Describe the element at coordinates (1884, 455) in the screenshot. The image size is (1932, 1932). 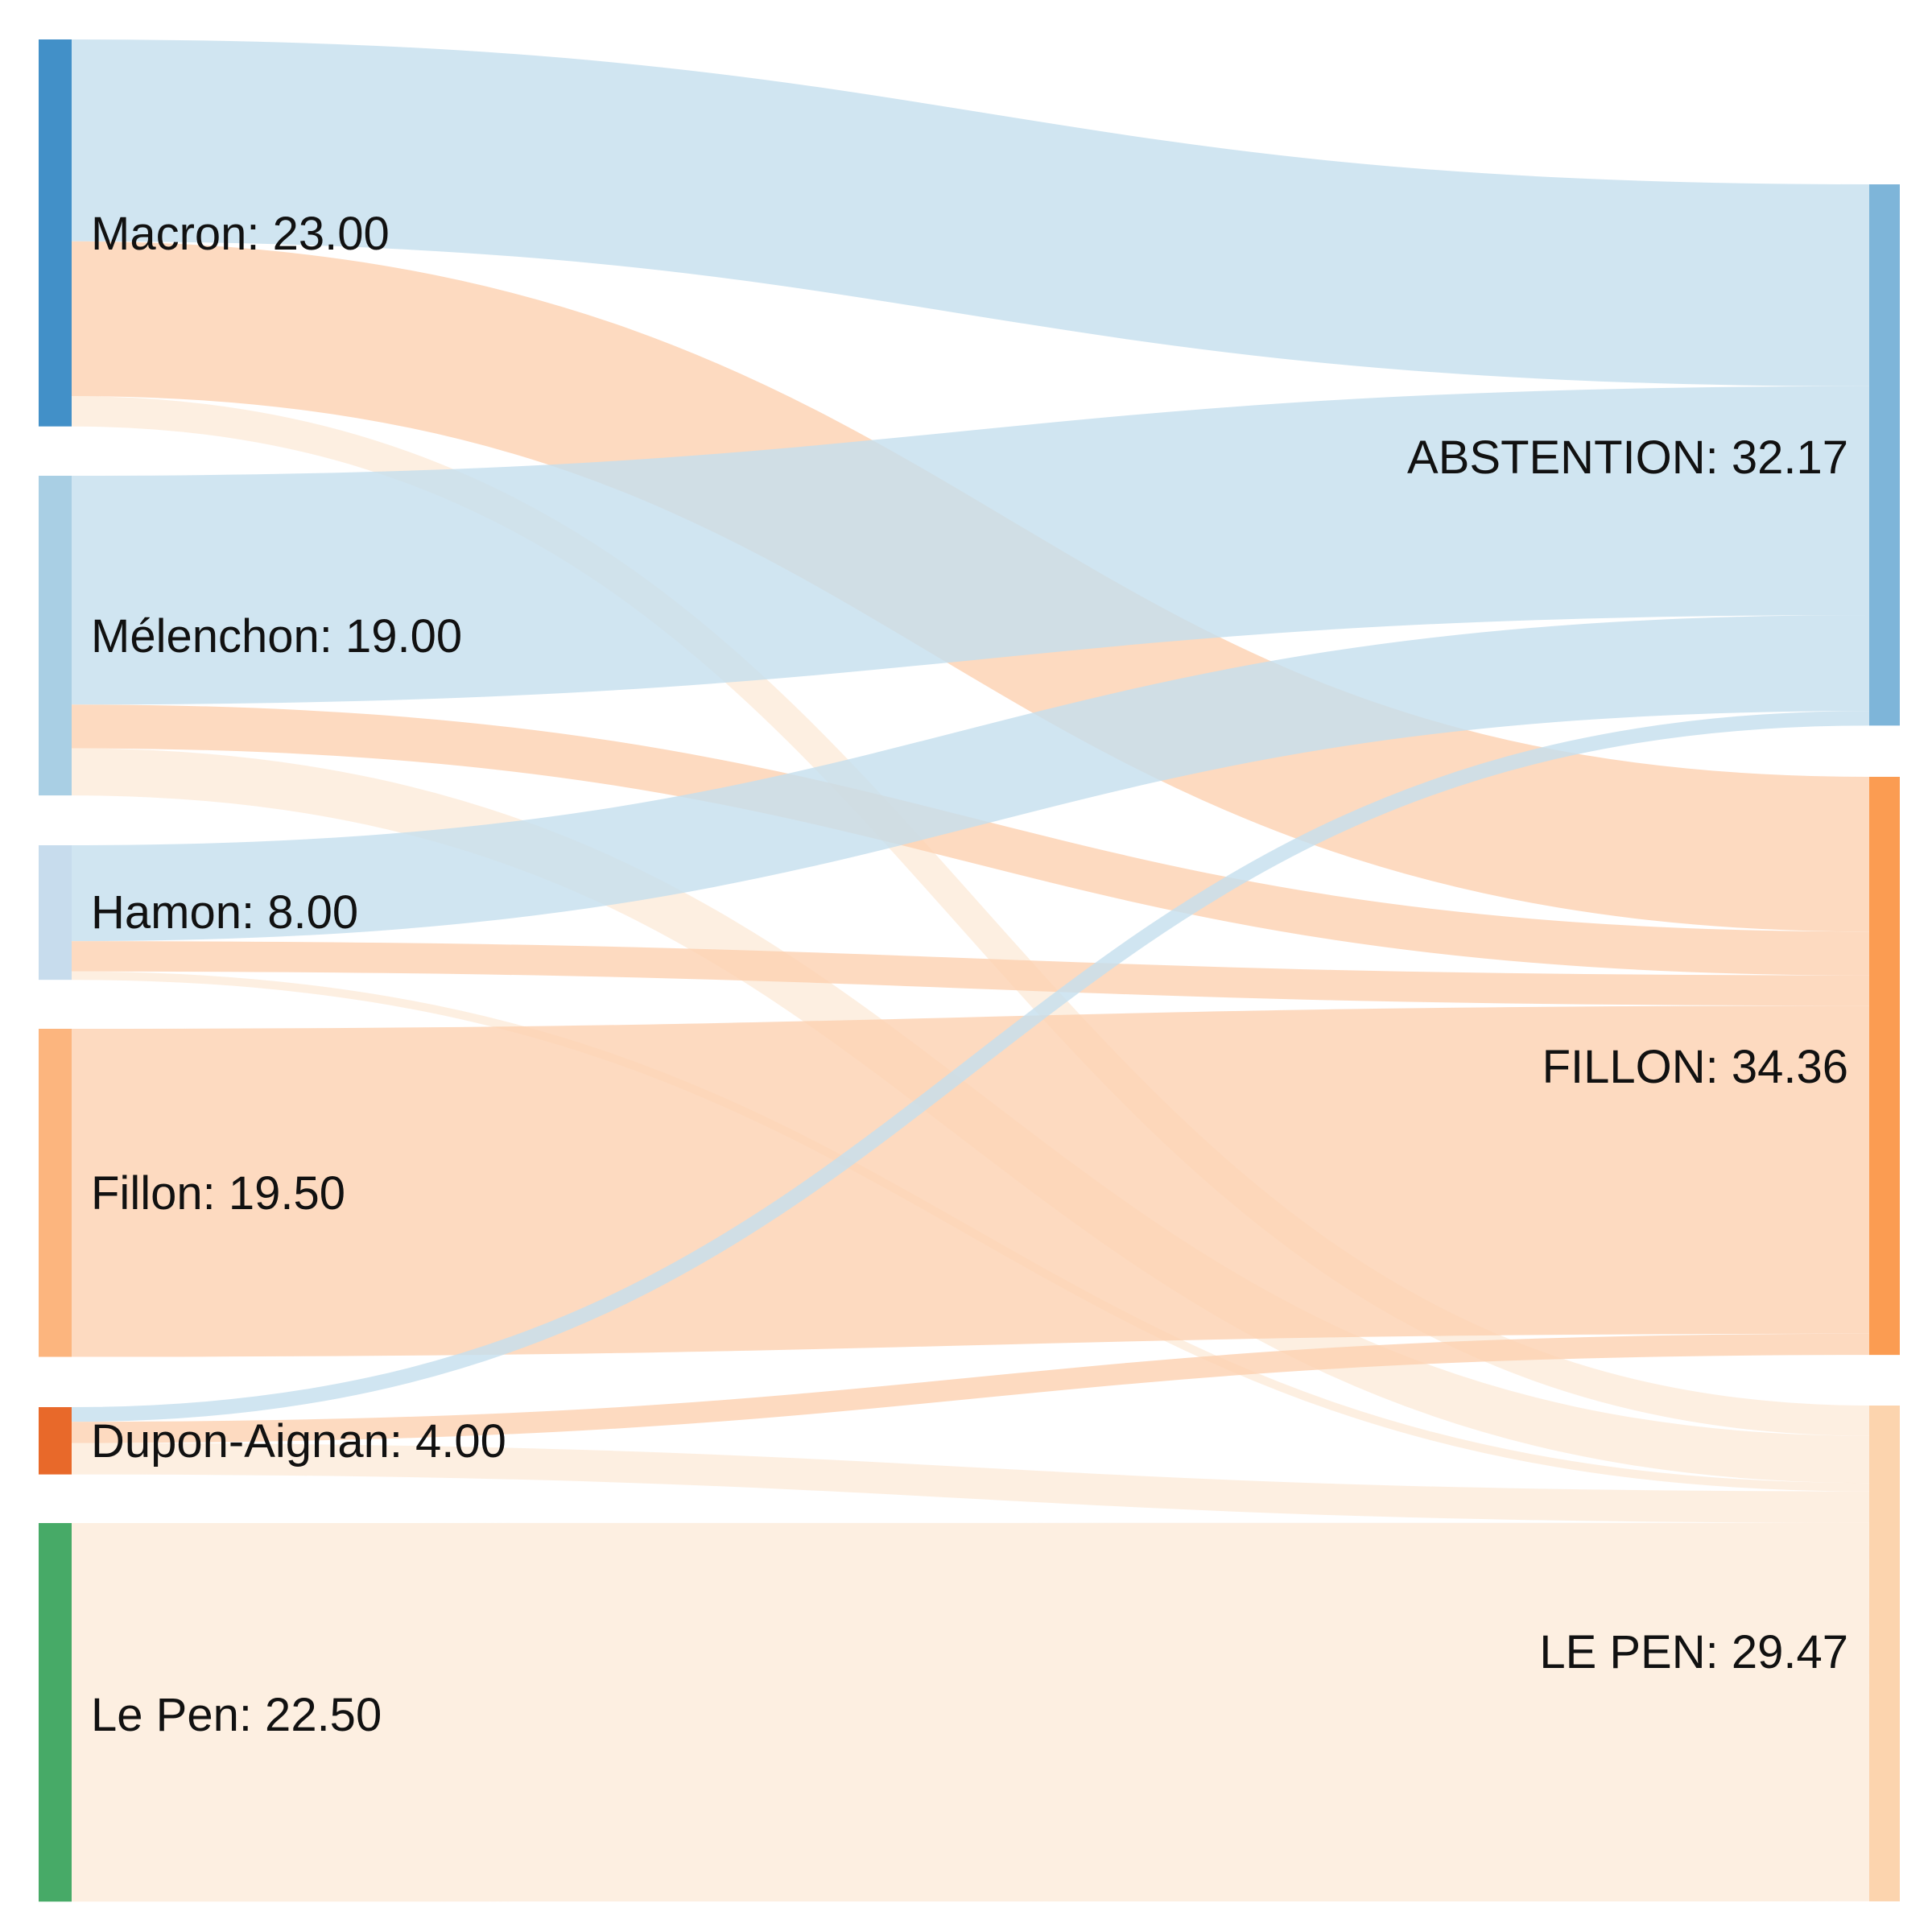
I see `target-node-abstention` at that location.